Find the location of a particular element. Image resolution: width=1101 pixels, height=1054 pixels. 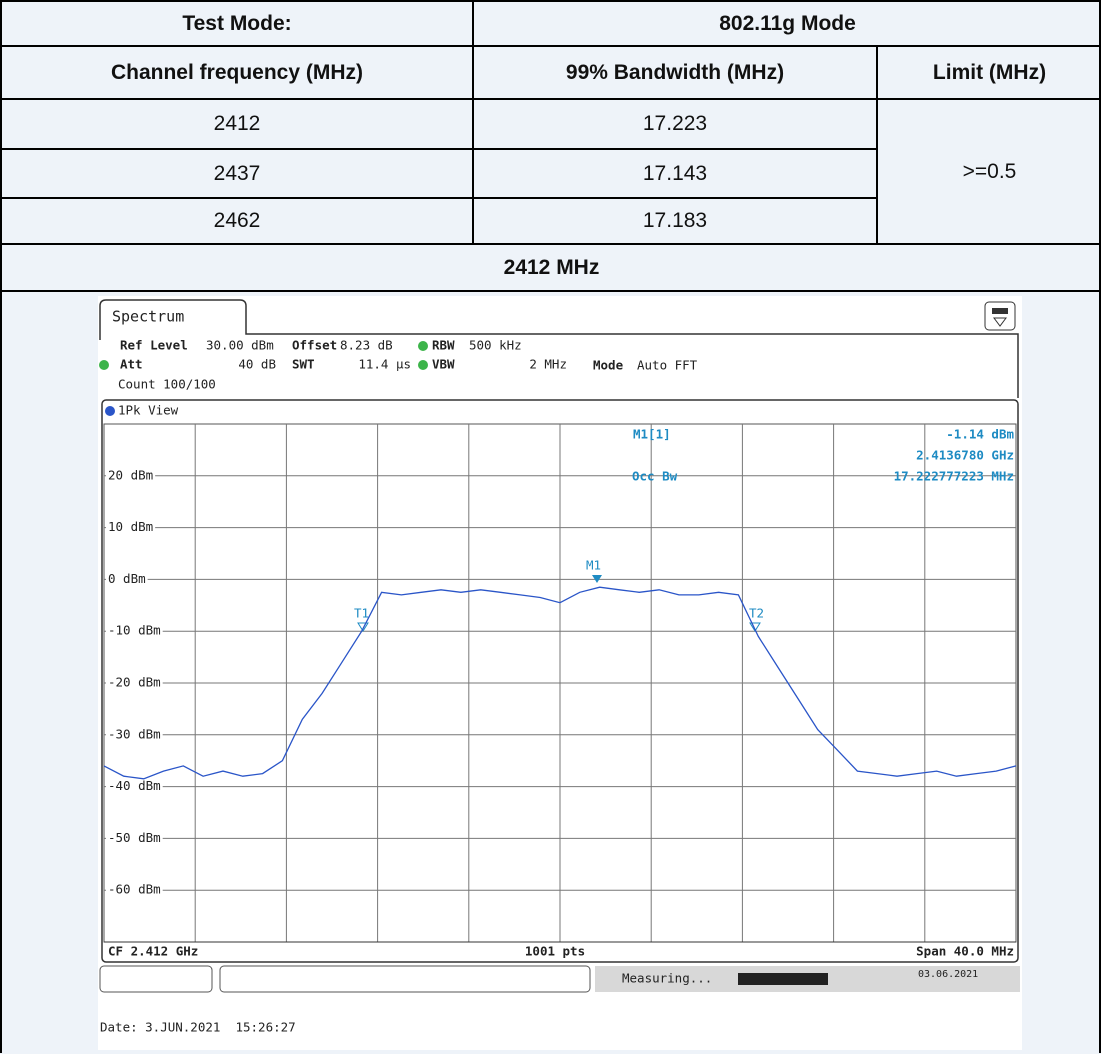

setting-value: 2 MHz is located at coordinates (548, 364).